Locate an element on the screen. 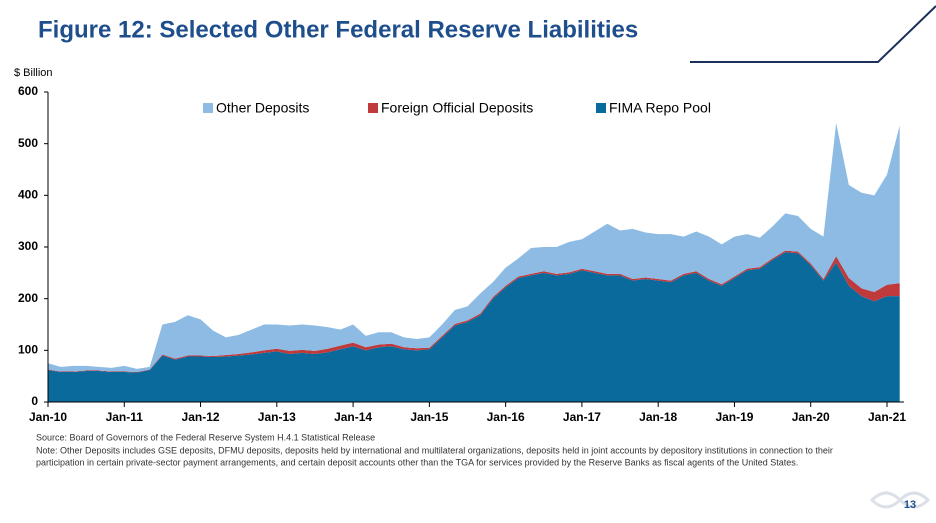 The height and width of the screenshot is (523, 936). x-tick-label: Jan-16 is located at coordinates (506, 417).